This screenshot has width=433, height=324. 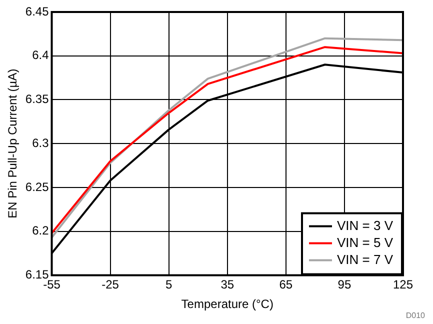 What do you see at coordinates (13, 143) in the screenshot?
I see `y-axis-title: EN Pin Pull-Up Current (µA)` at bounding box center [13, 143].